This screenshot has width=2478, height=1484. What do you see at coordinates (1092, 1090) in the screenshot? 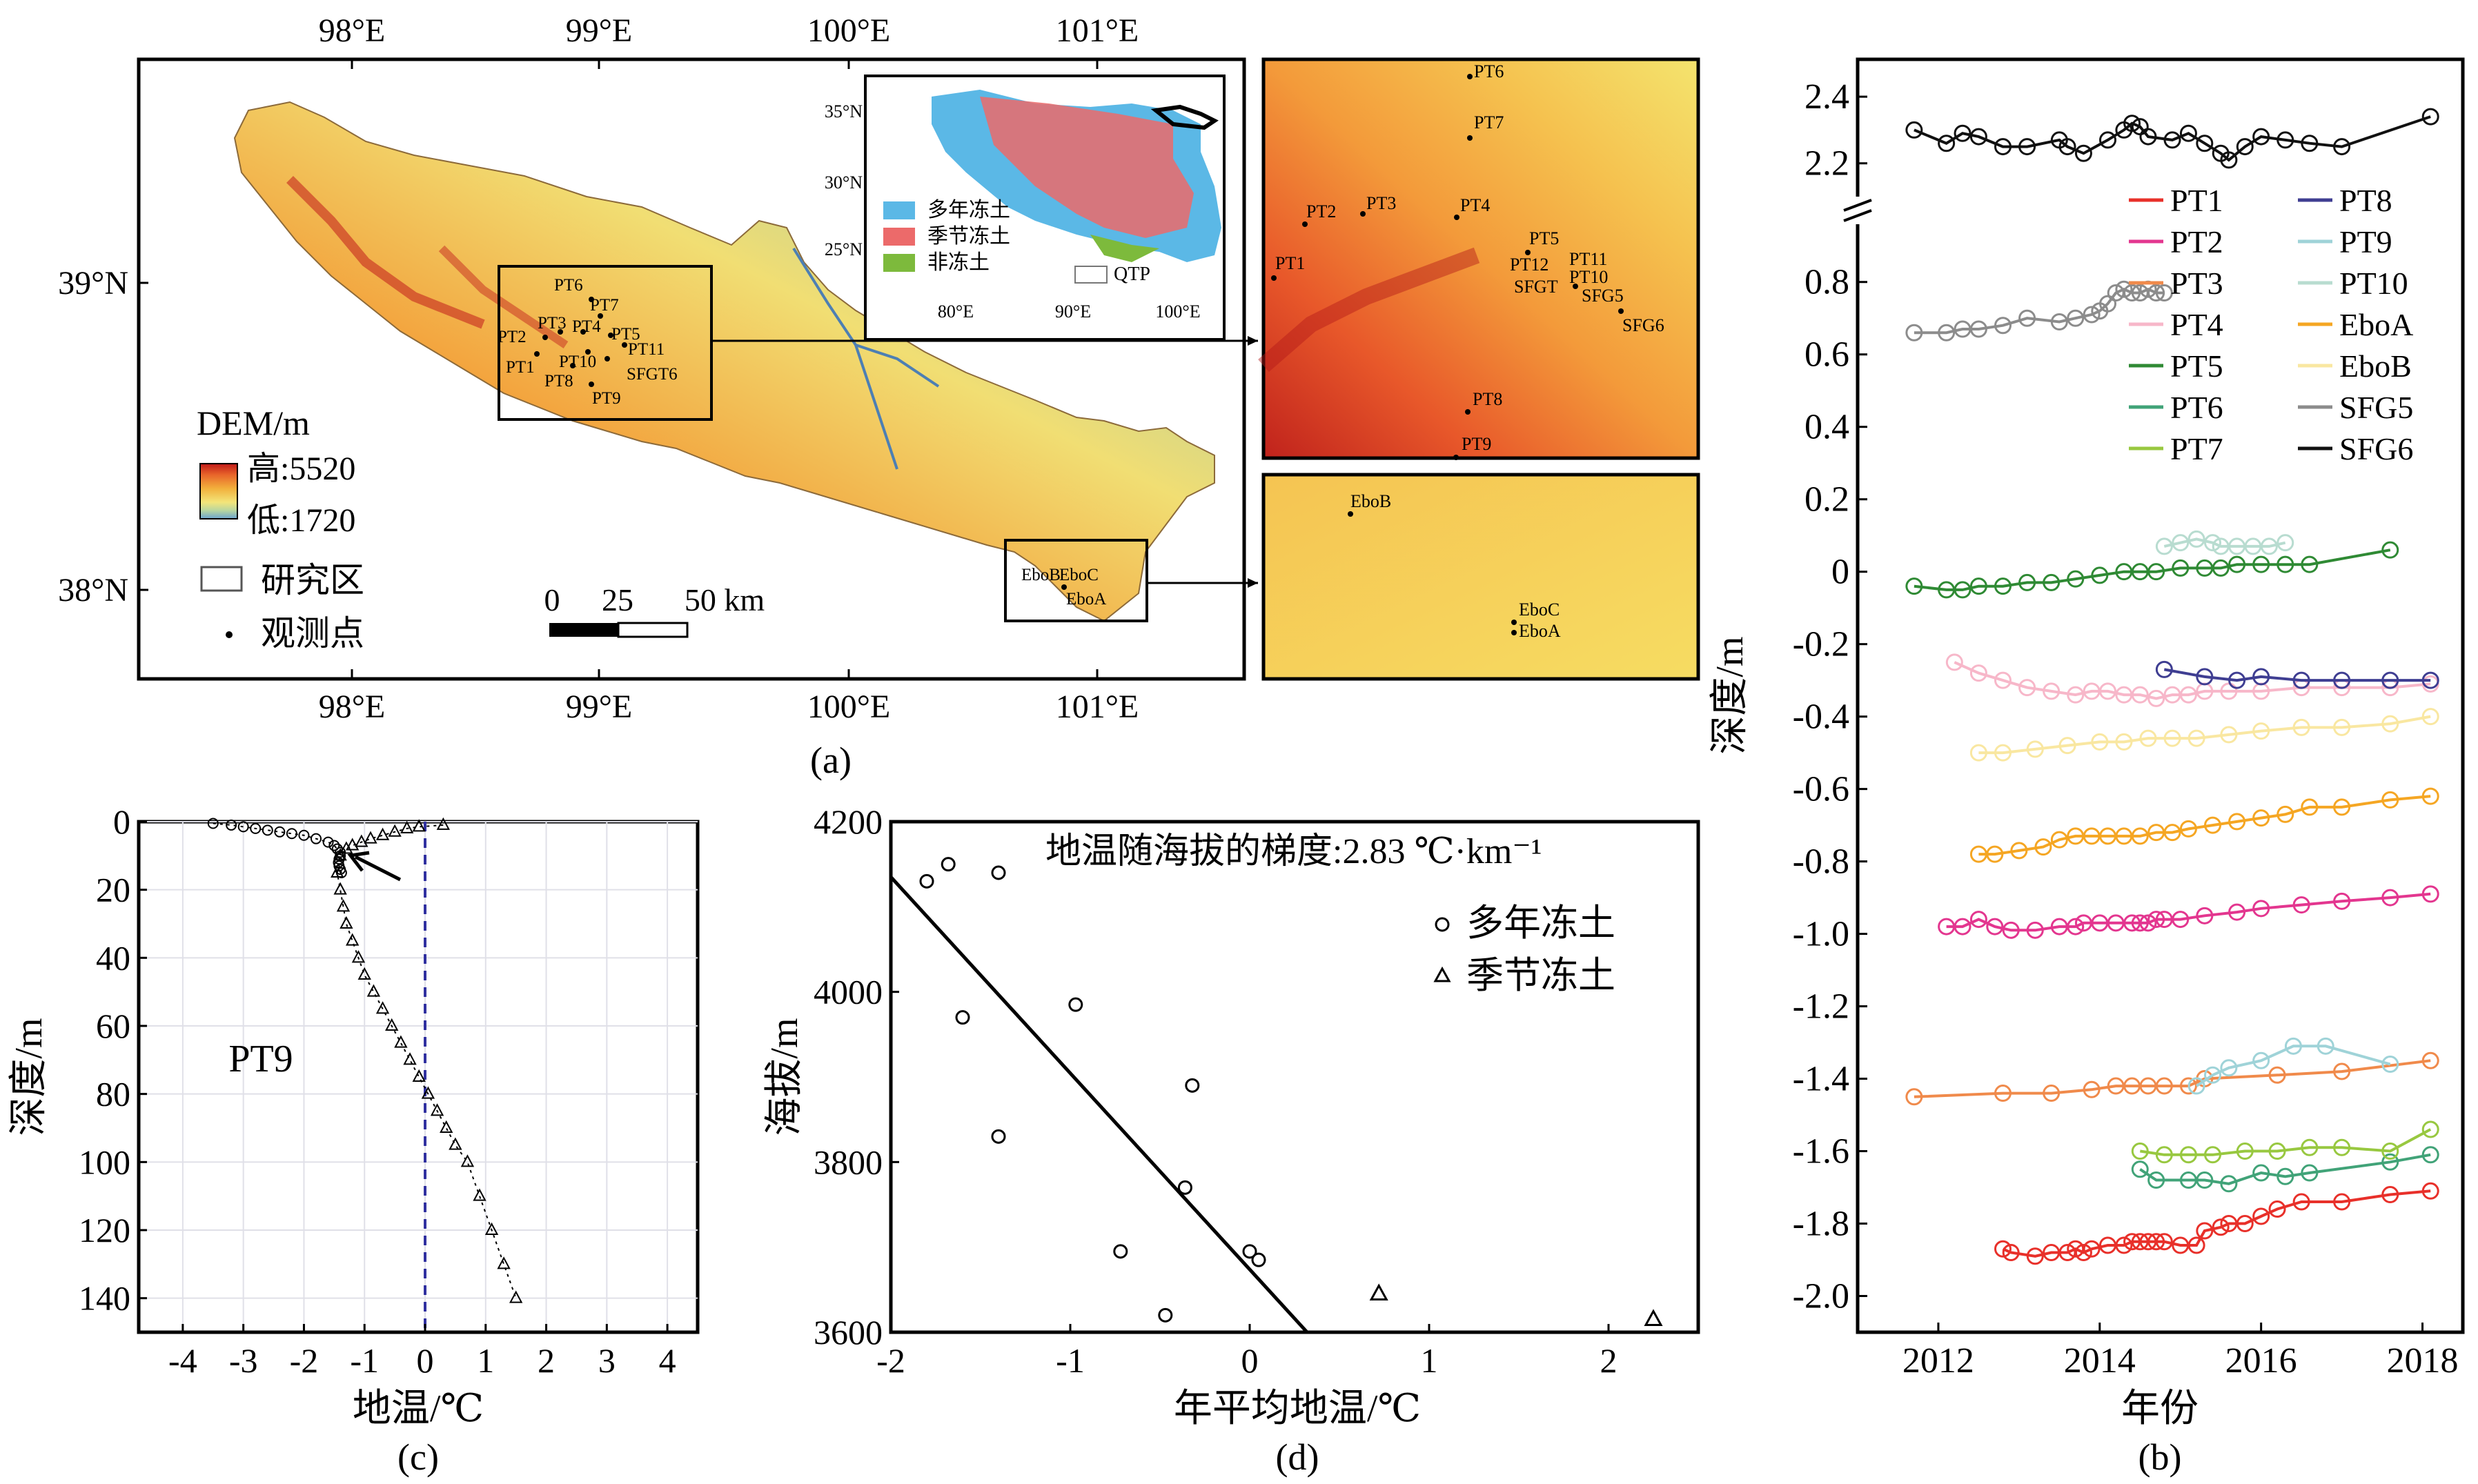
I see `series-permafrost` at bounding box center [1092, 1090].